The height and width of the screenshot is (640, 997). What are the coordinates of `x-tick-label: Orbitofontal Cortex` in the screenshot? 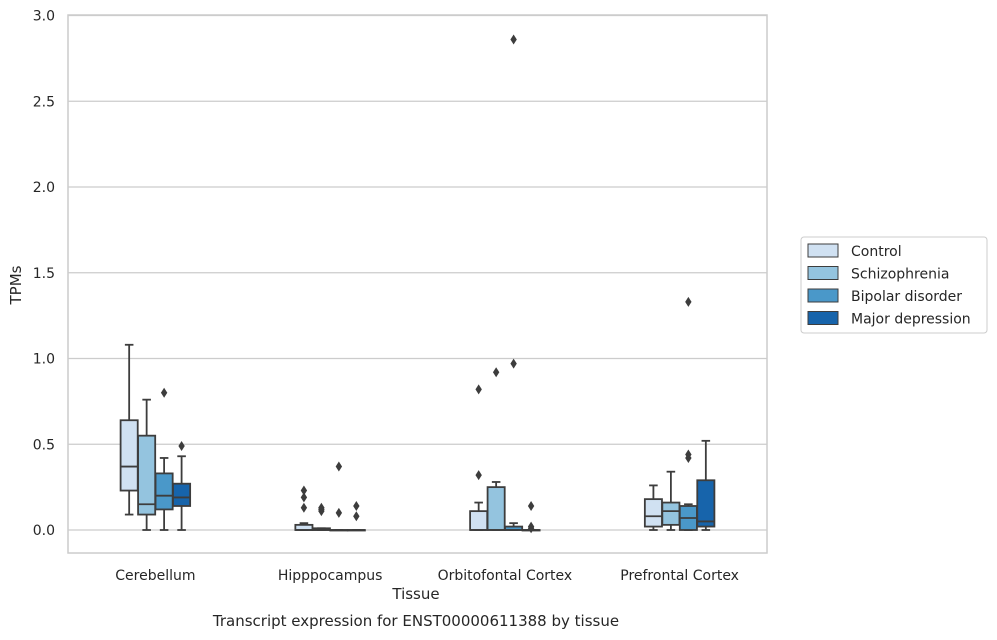 It's located at (505, 576).